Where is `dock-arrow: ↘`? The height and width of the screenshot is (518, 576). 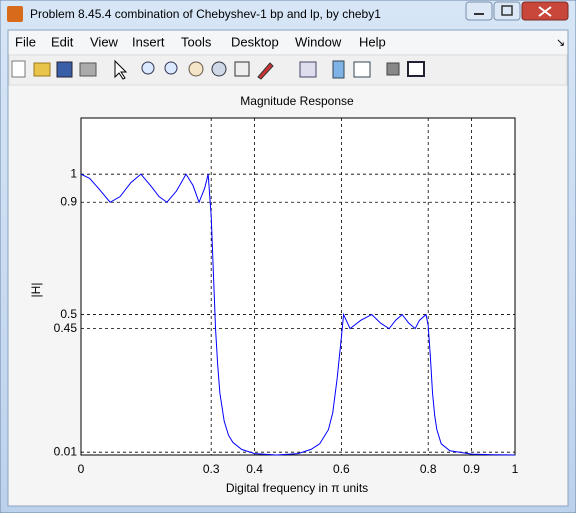
dock-arrow: ↘ is located at coordinates (560, 43).